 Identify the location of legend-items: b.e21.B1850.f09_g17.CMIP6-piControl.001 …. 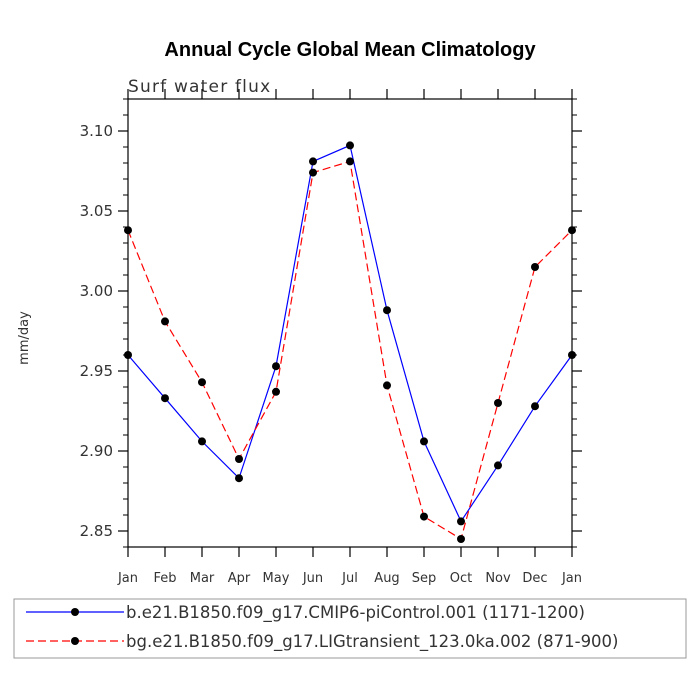
(322, 627).